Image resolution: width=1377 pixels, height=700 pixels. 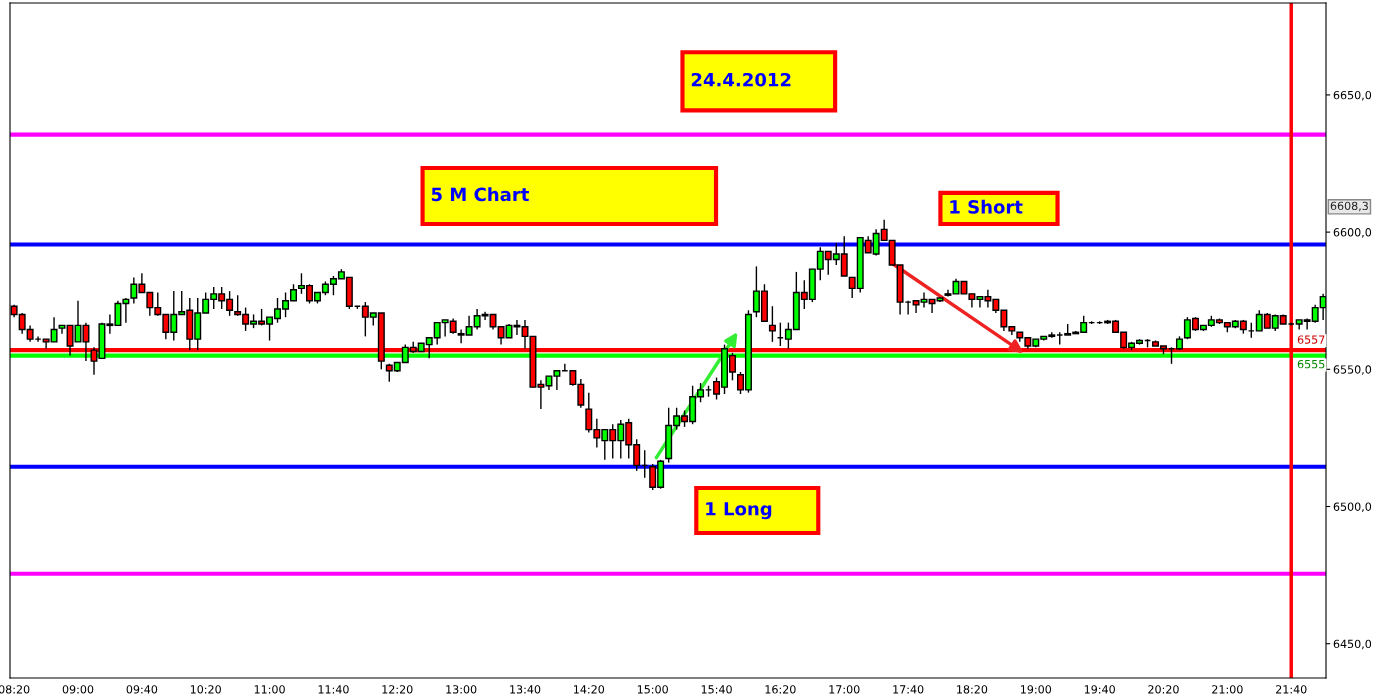 I want to click on x-tick-label: 13:00, so click(x=461, y=689).